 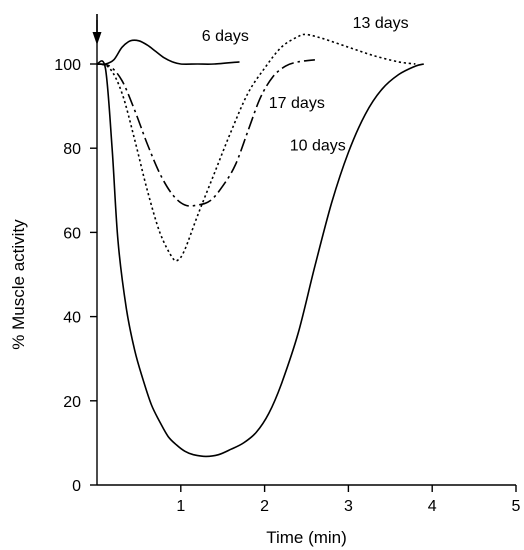 I want to click on y-tick-label: 60, so click(x=72, y=233).